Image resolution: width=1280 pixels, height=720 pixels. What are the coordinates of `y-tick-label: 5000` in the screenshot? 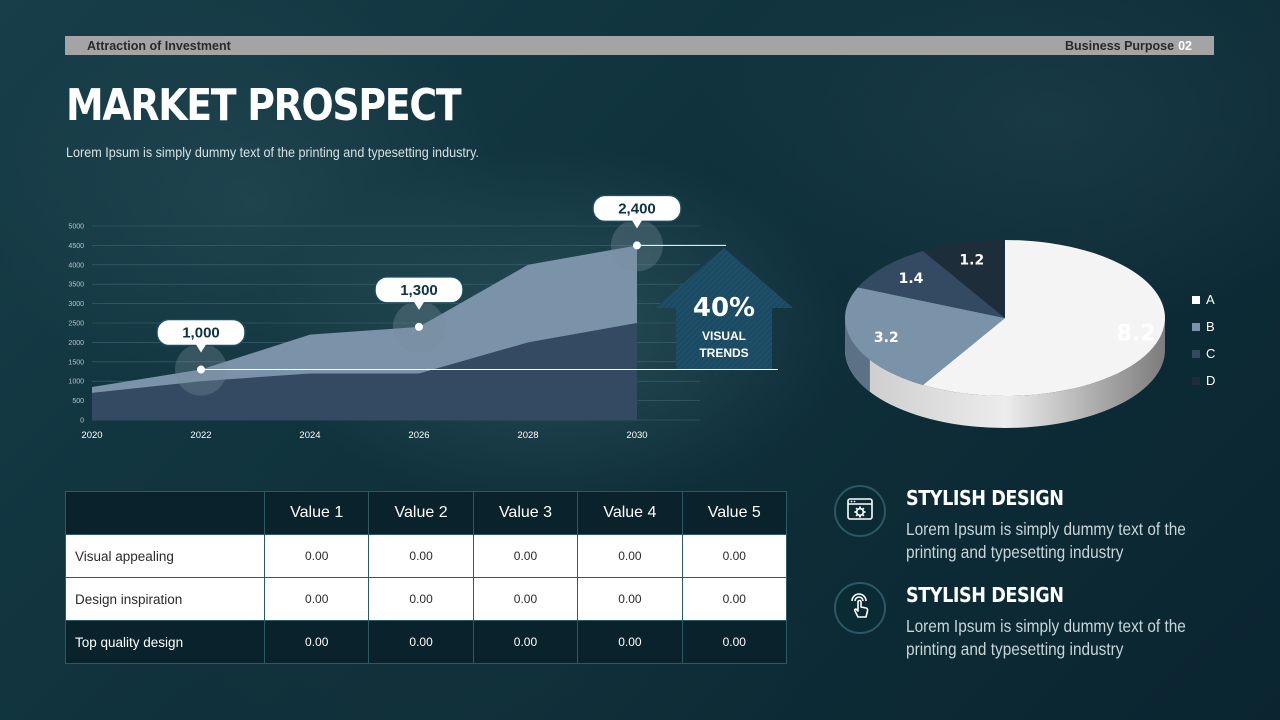 It's located at (76, 227).